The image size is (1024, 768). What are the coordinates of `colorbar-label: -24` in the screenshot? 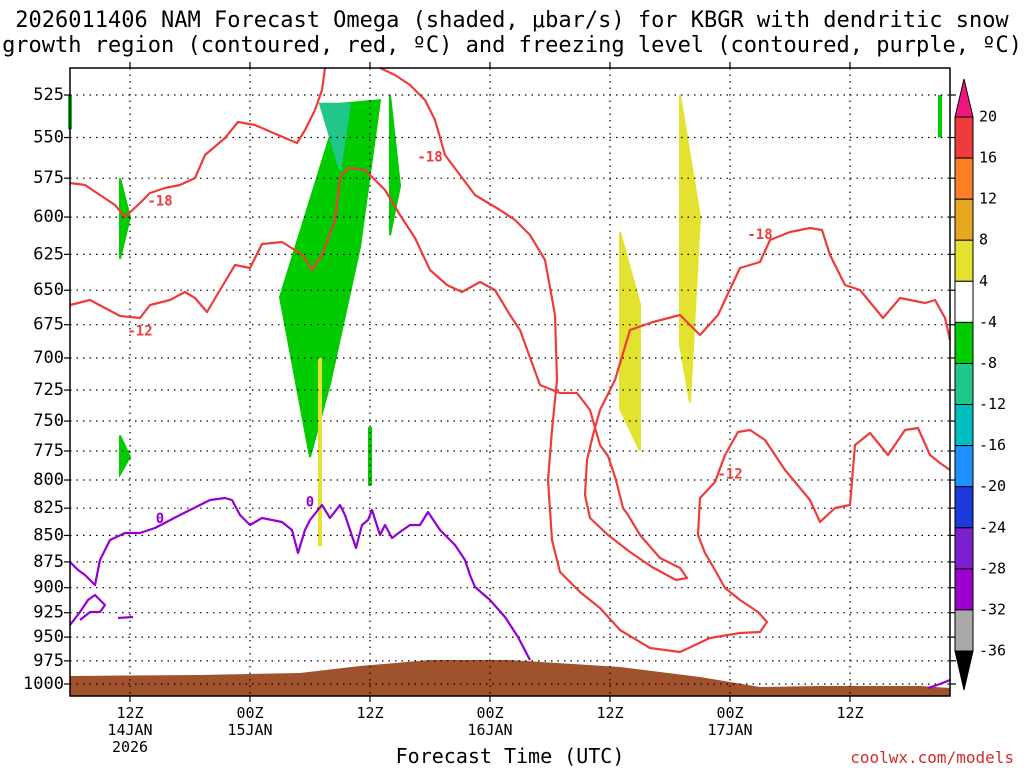 It's located at (992, 527).